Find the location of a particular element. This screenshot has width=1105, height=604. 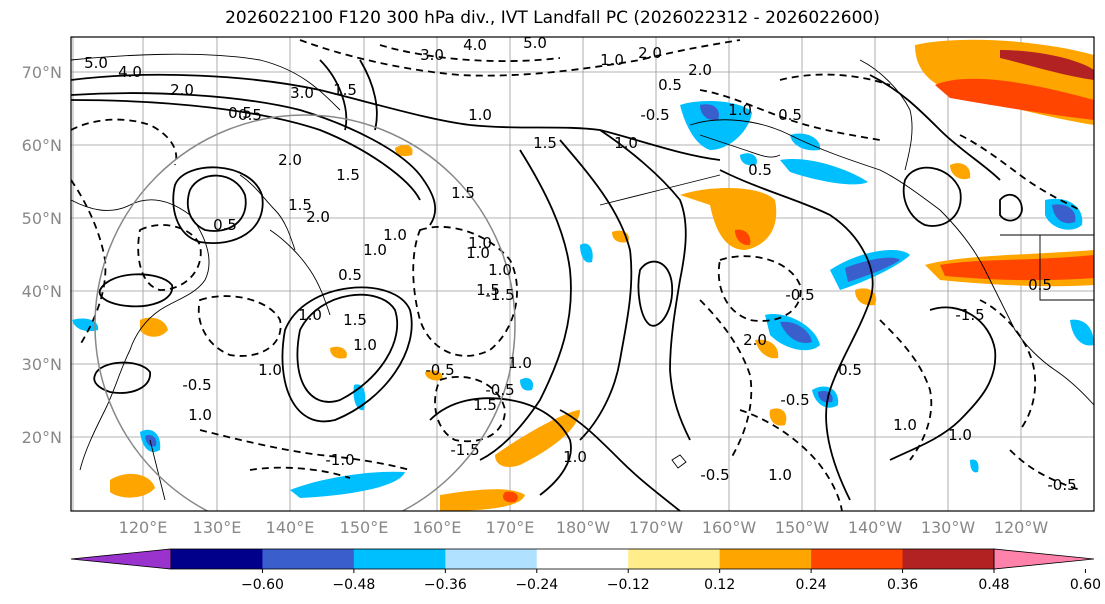

latitude-labels: 70°N 60°N 50°N 40°N 30°N 20°N is located at coordinates (42, 255).